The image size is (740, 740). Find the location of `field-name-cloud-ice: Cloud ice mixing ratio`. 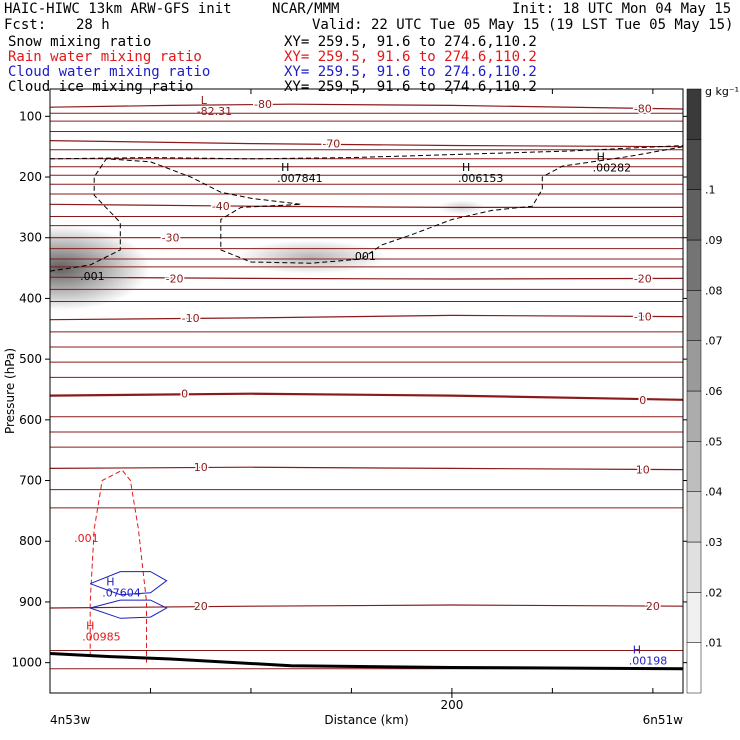

field-name-cloud-ice: Cloud ice mixing ratio is located at coordinates (101, 87).